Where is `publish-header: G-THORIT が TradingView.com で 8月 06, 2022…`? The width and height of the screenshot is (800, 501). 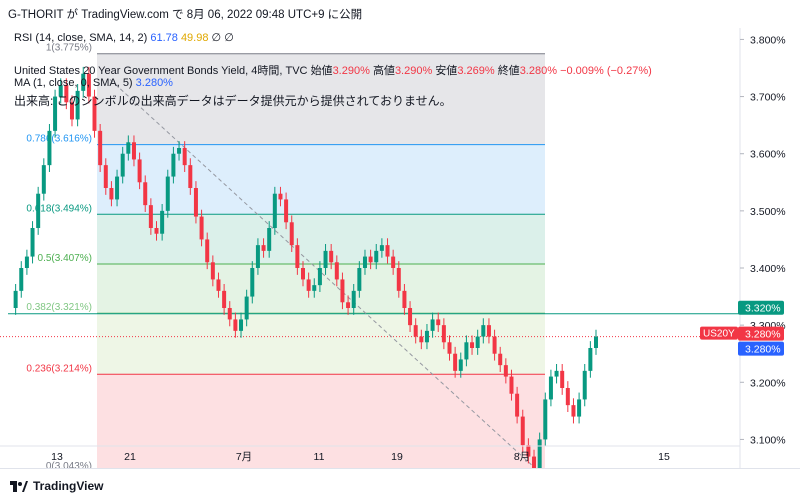 publish-header: G-THORIT が TradingView.com で 8月 06, 2022… is located at coordinates (185, 15).